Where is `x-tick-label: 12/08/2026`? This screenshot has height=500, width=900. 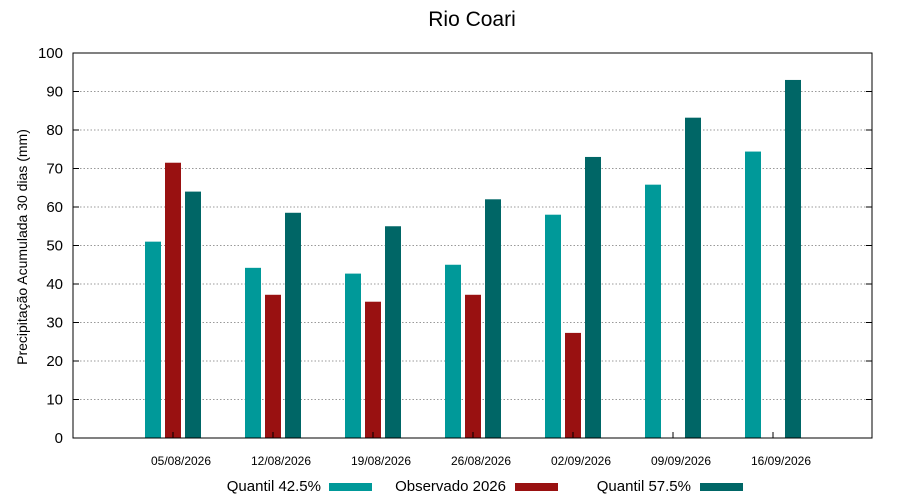
x-tick-label: 12/08/2026 is located at coordinates (281, 461).